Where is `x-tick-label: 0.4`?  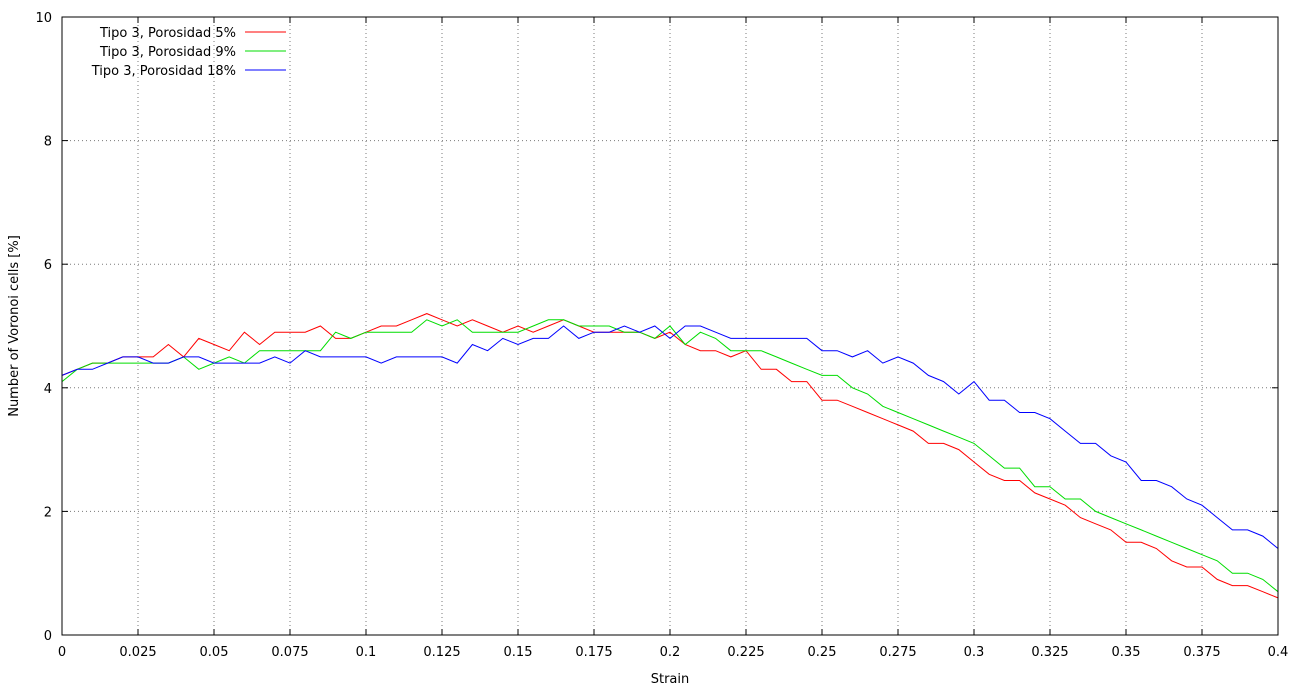 x-tick-label: 0.4 is located at coordinates (1278, 652).